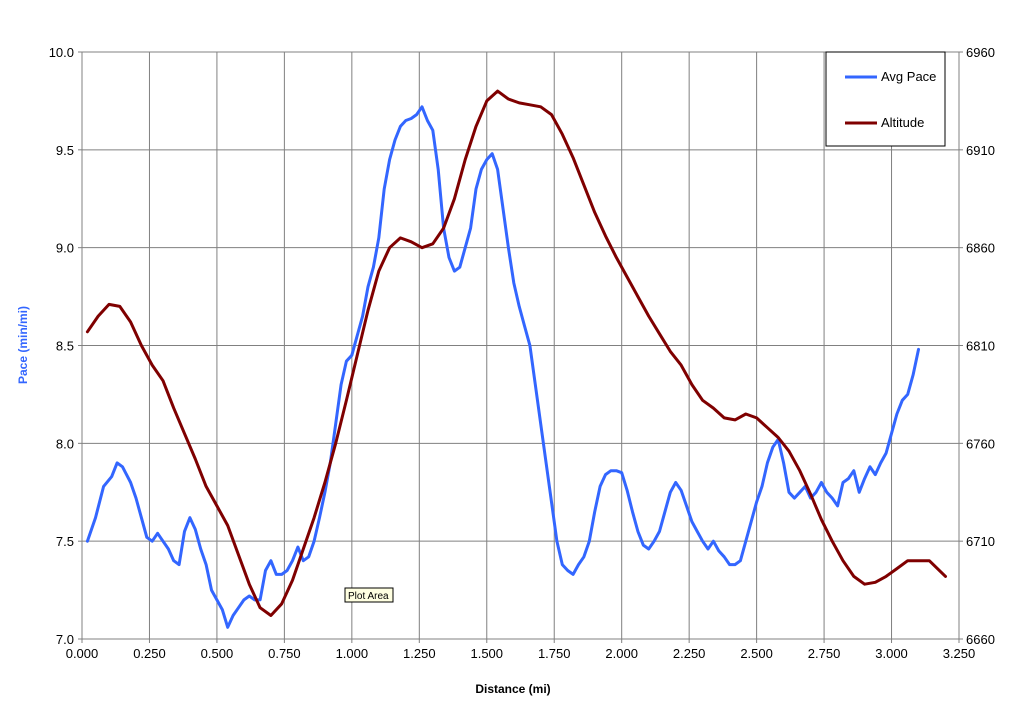 This screenshot has width=1024, height=711. What do you see at coordinates (902, 122) in the screenshot?
I see `legend-label-altitude: Altitude` at bounding box center [902, 122].